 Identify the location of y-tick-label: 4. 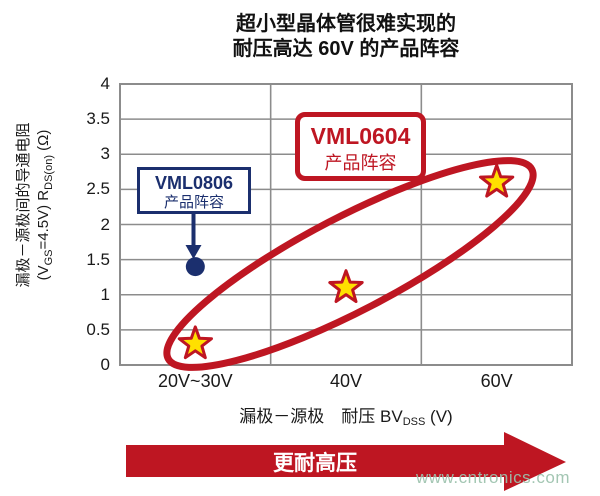
(105, 83).